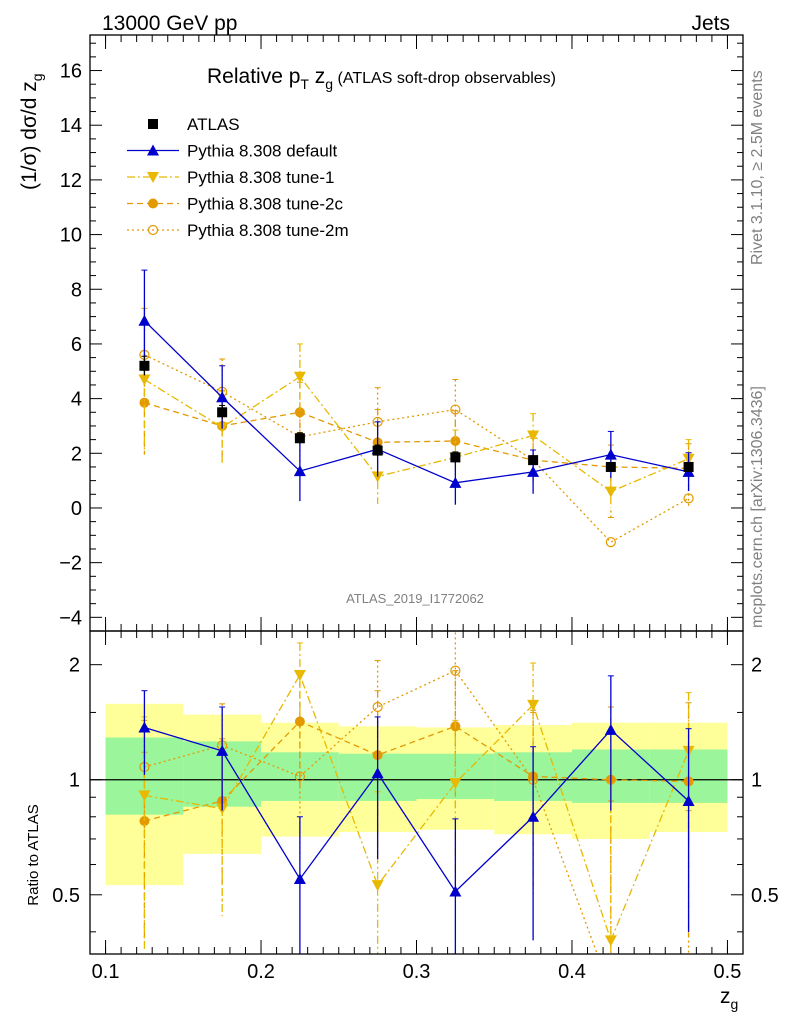 This screenshot has width=786, height=1024. I want to click on legend-label: Pythia 8.308 tune-2c, so click(265, 204).